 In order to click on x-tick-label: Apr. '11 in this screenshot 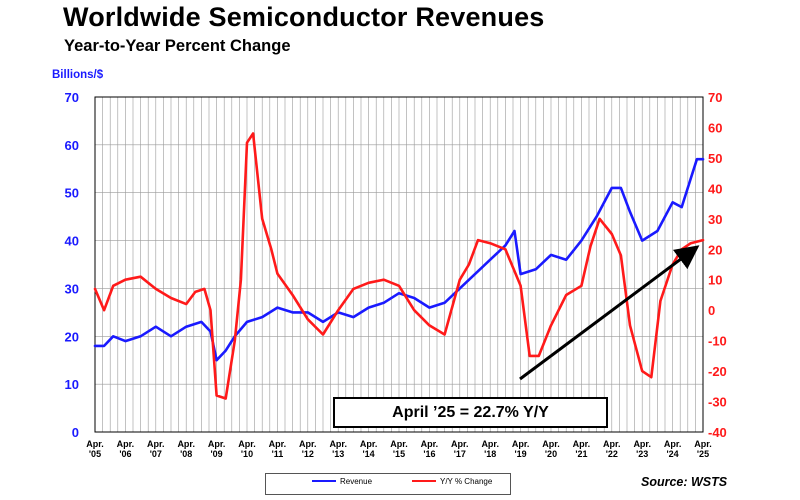, I will do `click(278, 449)`.